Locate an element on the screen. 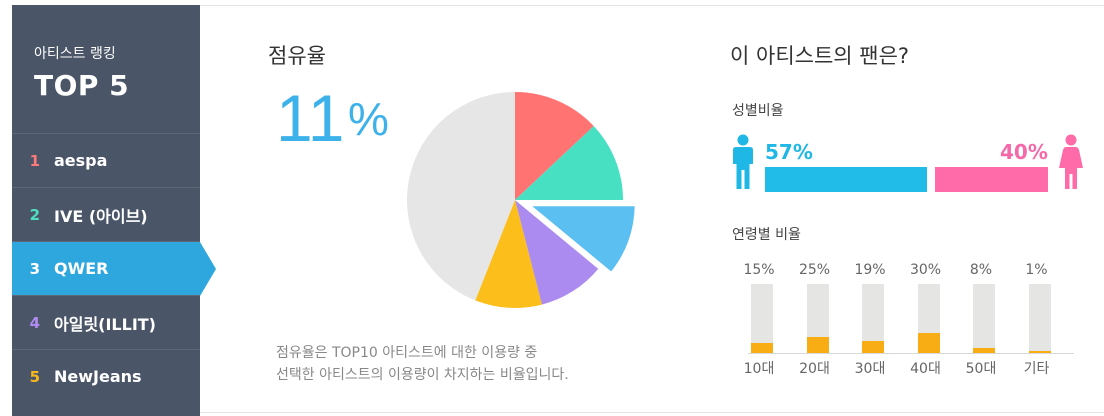 This screenshot has height=416, width=1104. rank-number: 4 is located at coordinates (34, 322).